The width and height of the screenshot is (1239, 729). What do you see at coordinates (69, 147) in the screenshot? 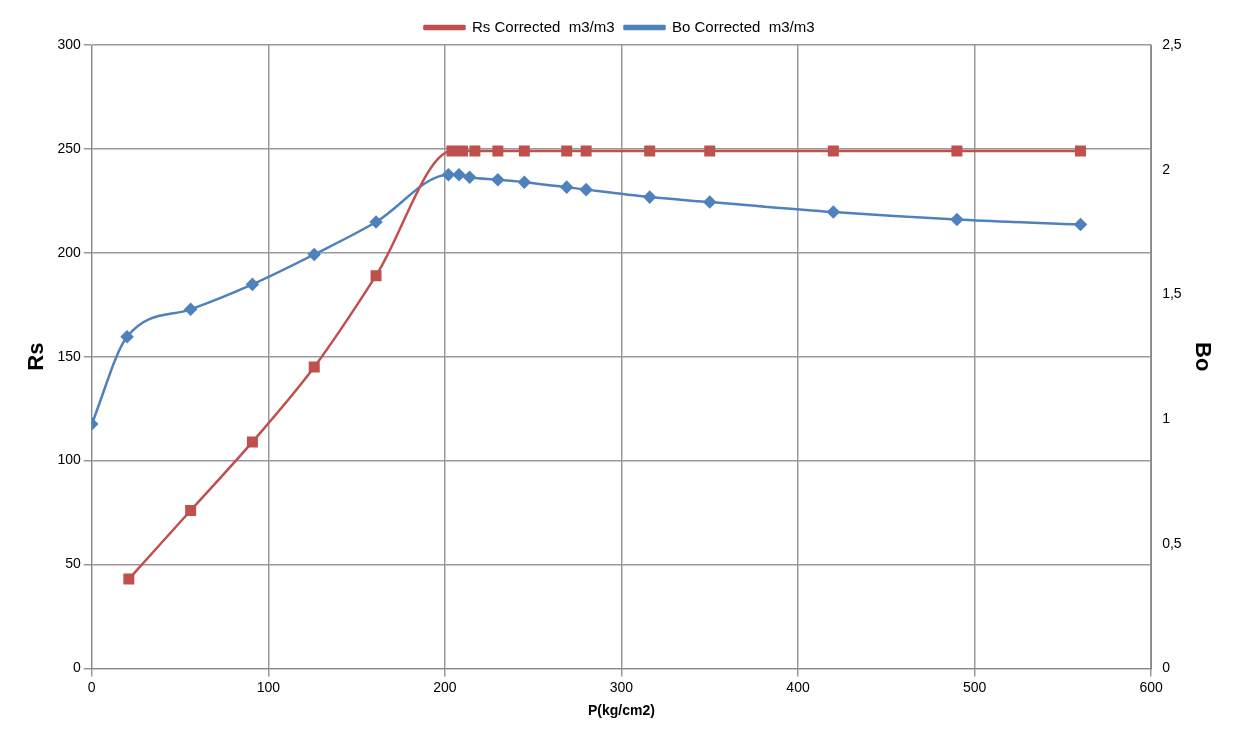
I see `y-tick-label: 250` at bounding box center [69, 147].